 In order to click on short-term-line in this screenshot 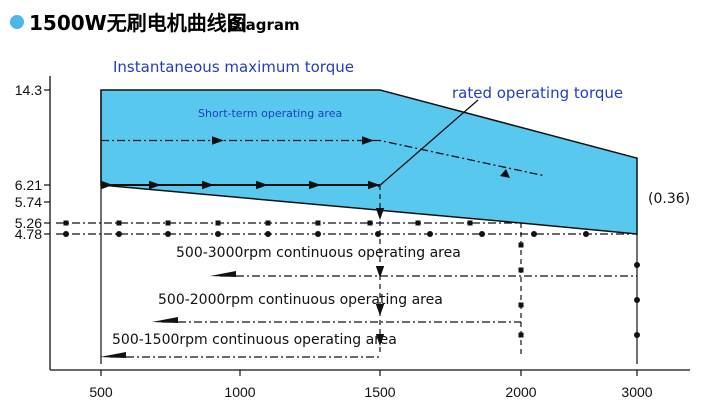, I will do `click(323, 158)`.